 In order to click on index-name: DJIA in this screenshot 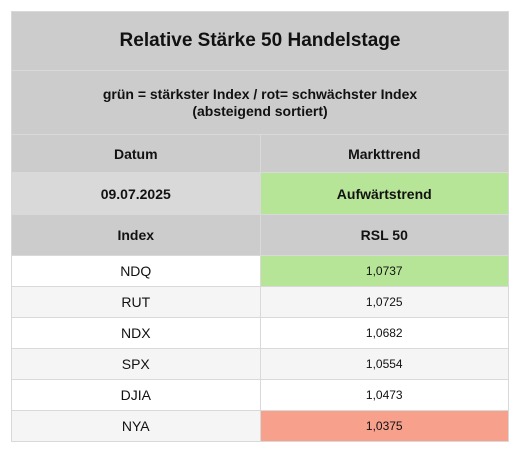, I will do `click(136, 395)`.